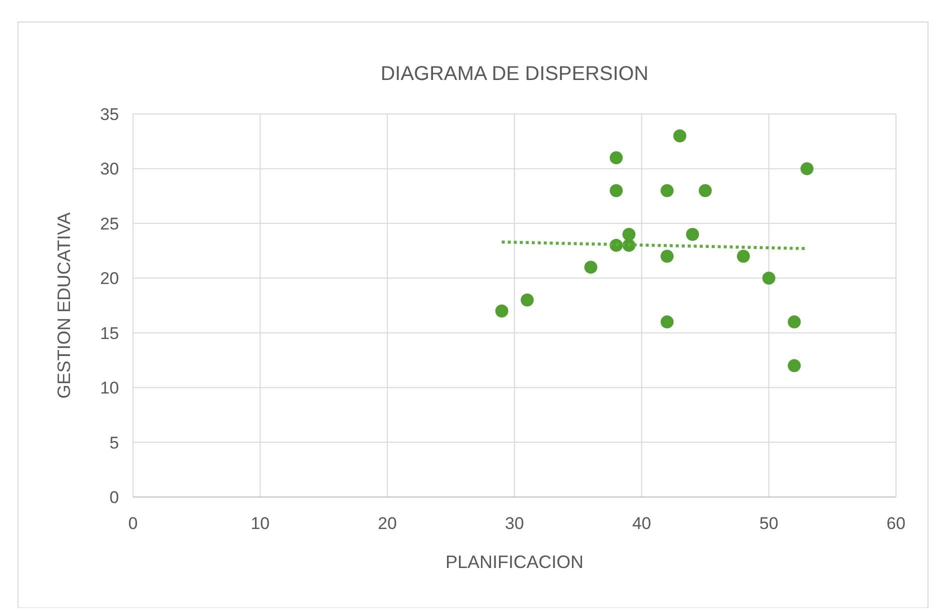 This screenshot has height=616, width=940. I want to click on y-tick-label: 20, so click(109, 278).